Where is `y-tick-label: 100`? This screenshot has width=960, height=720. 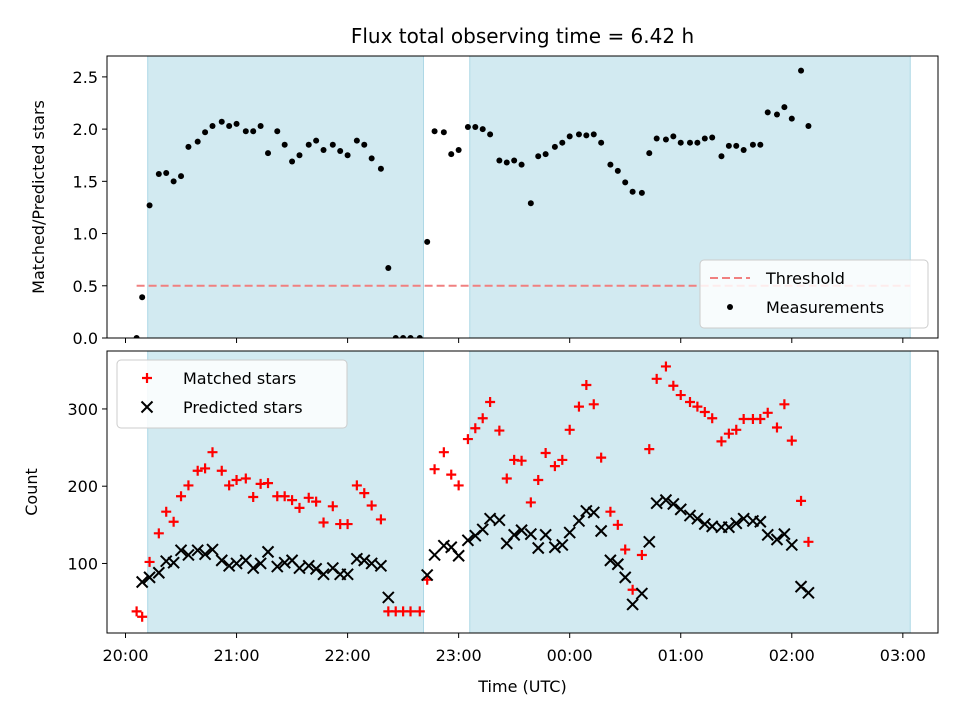
y-tick-label: 100 is located at coordinates (82, 563).